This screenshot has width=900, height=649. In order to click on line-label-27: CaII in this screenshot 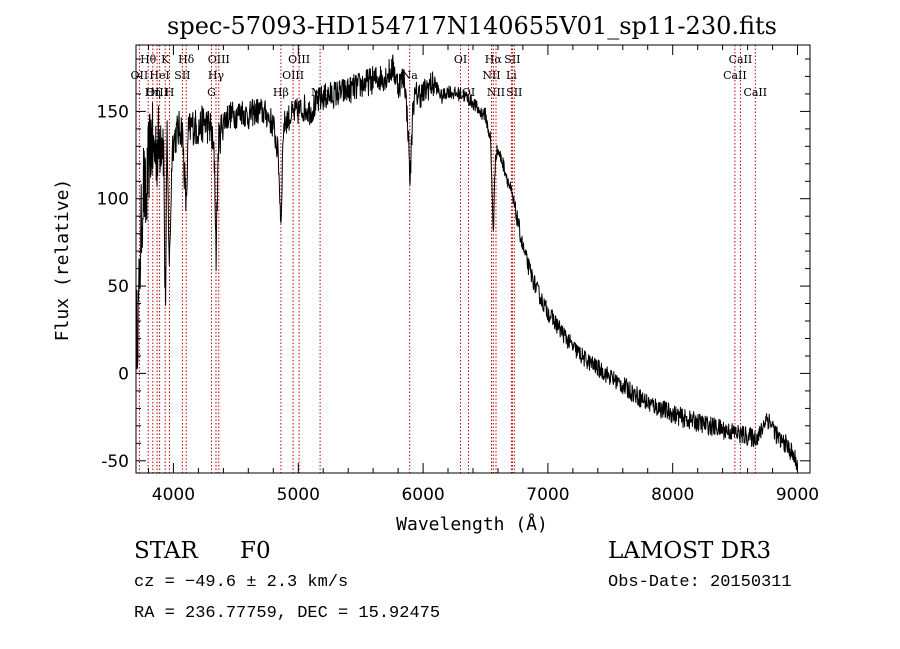, I will do `click(755, 92)`.